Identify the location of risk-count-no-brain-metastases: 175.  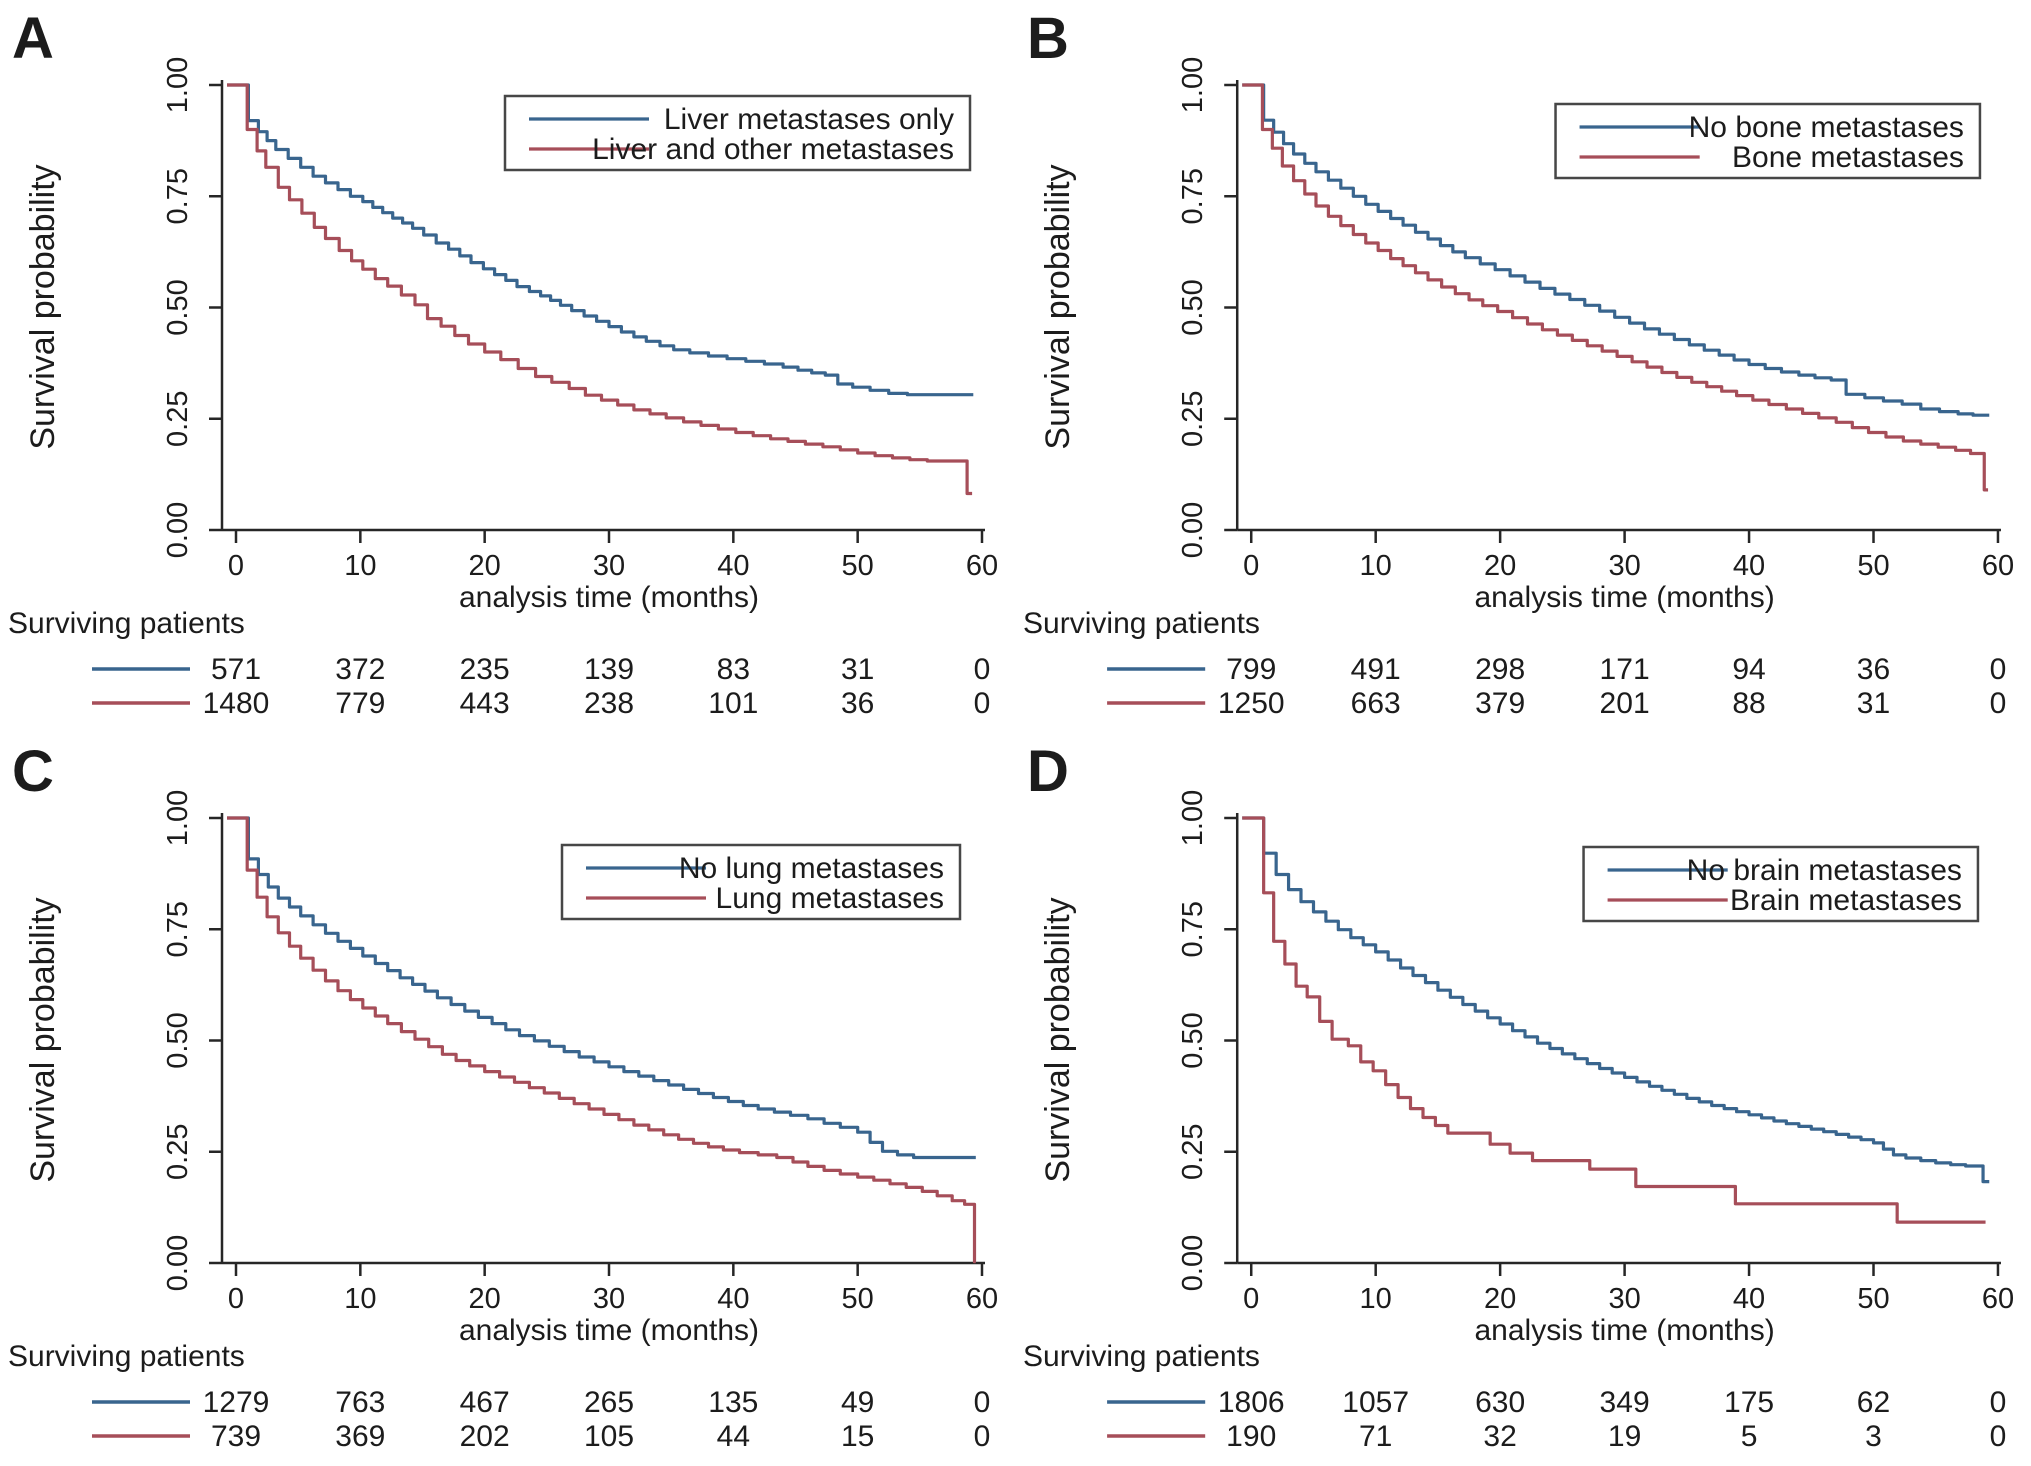
(1749, 1402).